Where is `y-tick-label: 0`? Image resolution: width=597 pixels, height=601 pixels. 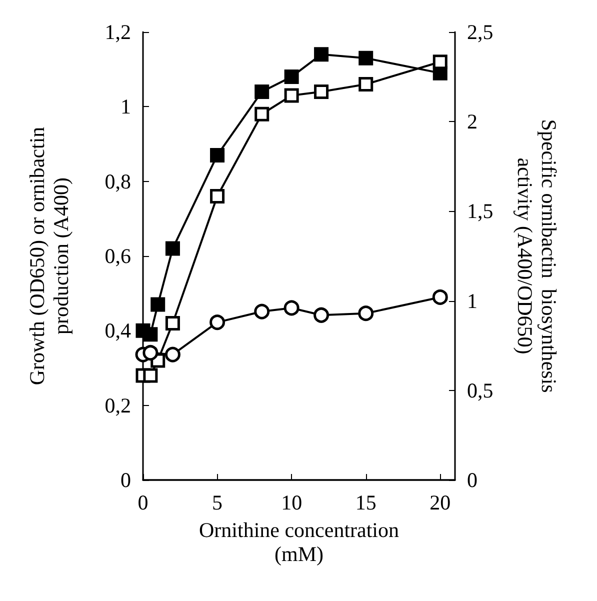
y-tick-label: 0 is located at coordinates (125, 480).